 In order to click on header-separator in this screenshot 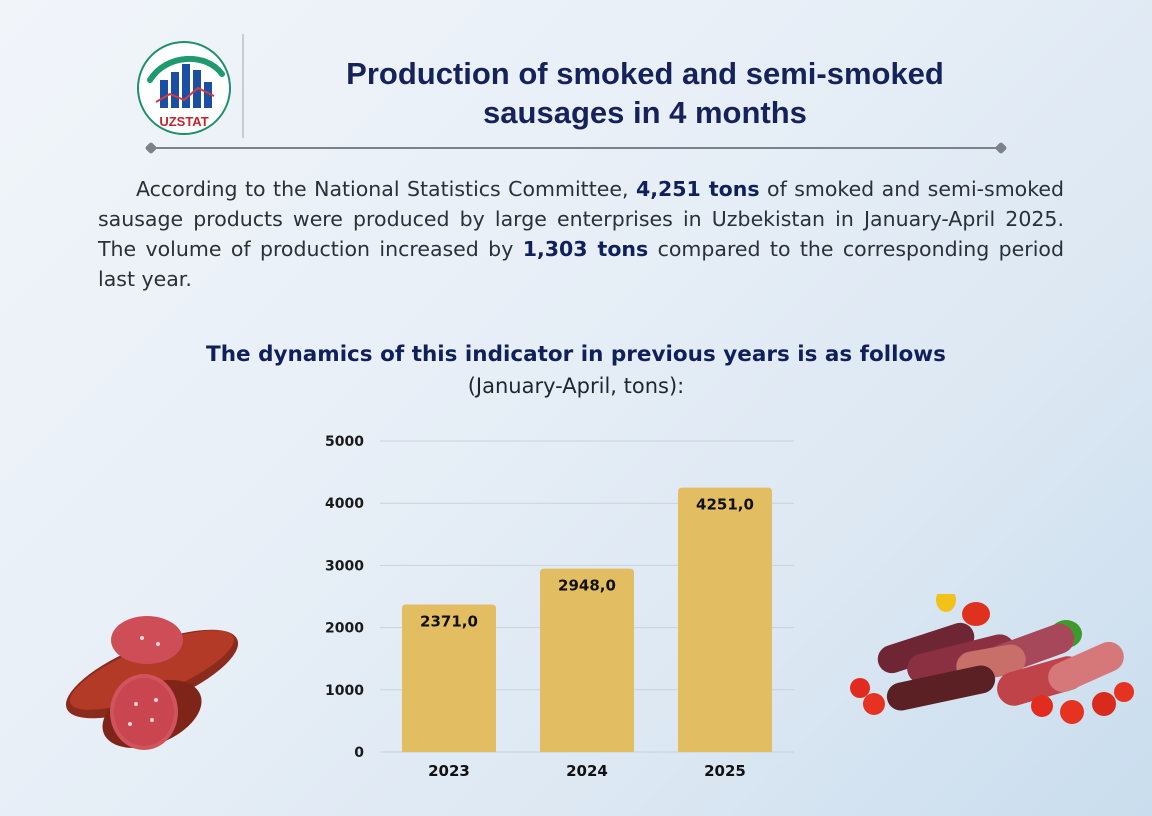, I will do `click(243, 86)`.